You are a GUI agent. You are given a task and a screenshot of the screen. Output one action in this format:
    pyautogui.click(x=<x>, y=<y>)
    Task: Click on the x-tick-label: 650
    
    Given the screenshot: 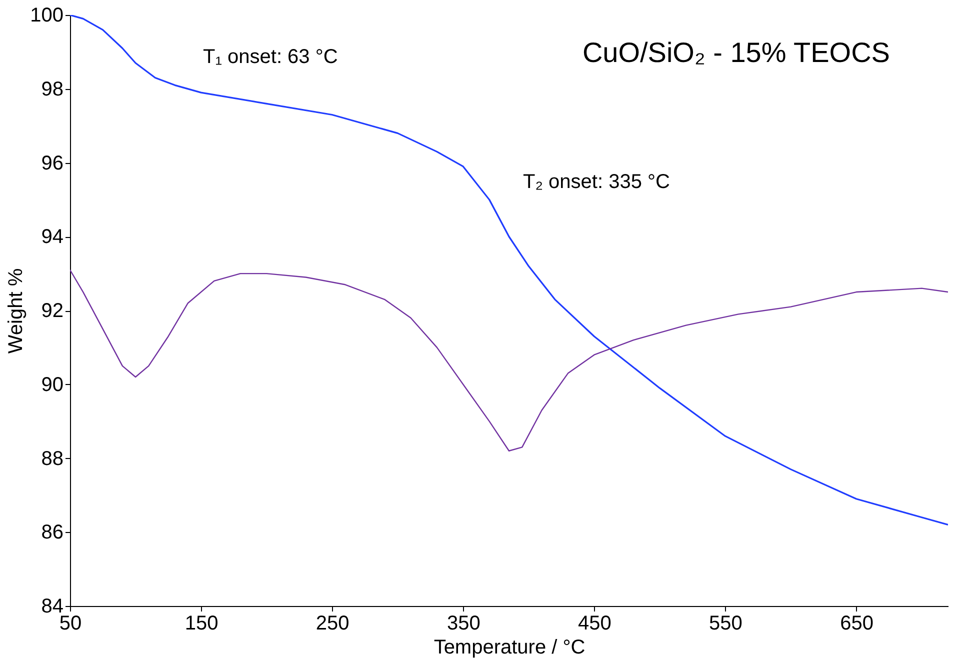 What is the action you would take?
    pyautogui.click(x=857, y=623)
    